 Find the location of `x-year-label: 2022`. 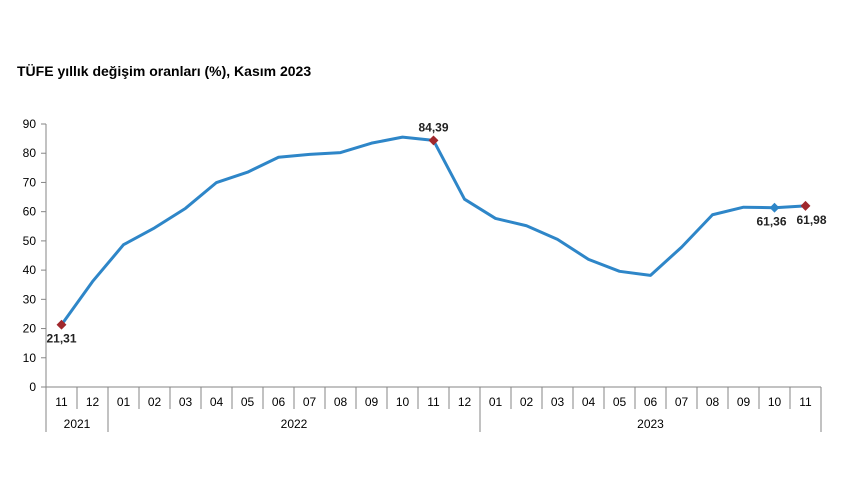

x-year-label: 2022 is located at coordinates (294, 424).